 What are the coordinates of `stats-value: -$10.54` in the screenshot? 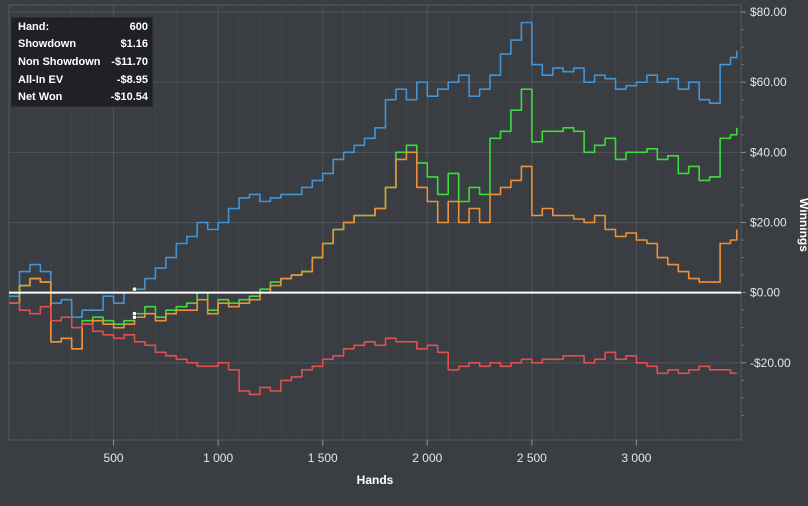 It's located at (129, 97).